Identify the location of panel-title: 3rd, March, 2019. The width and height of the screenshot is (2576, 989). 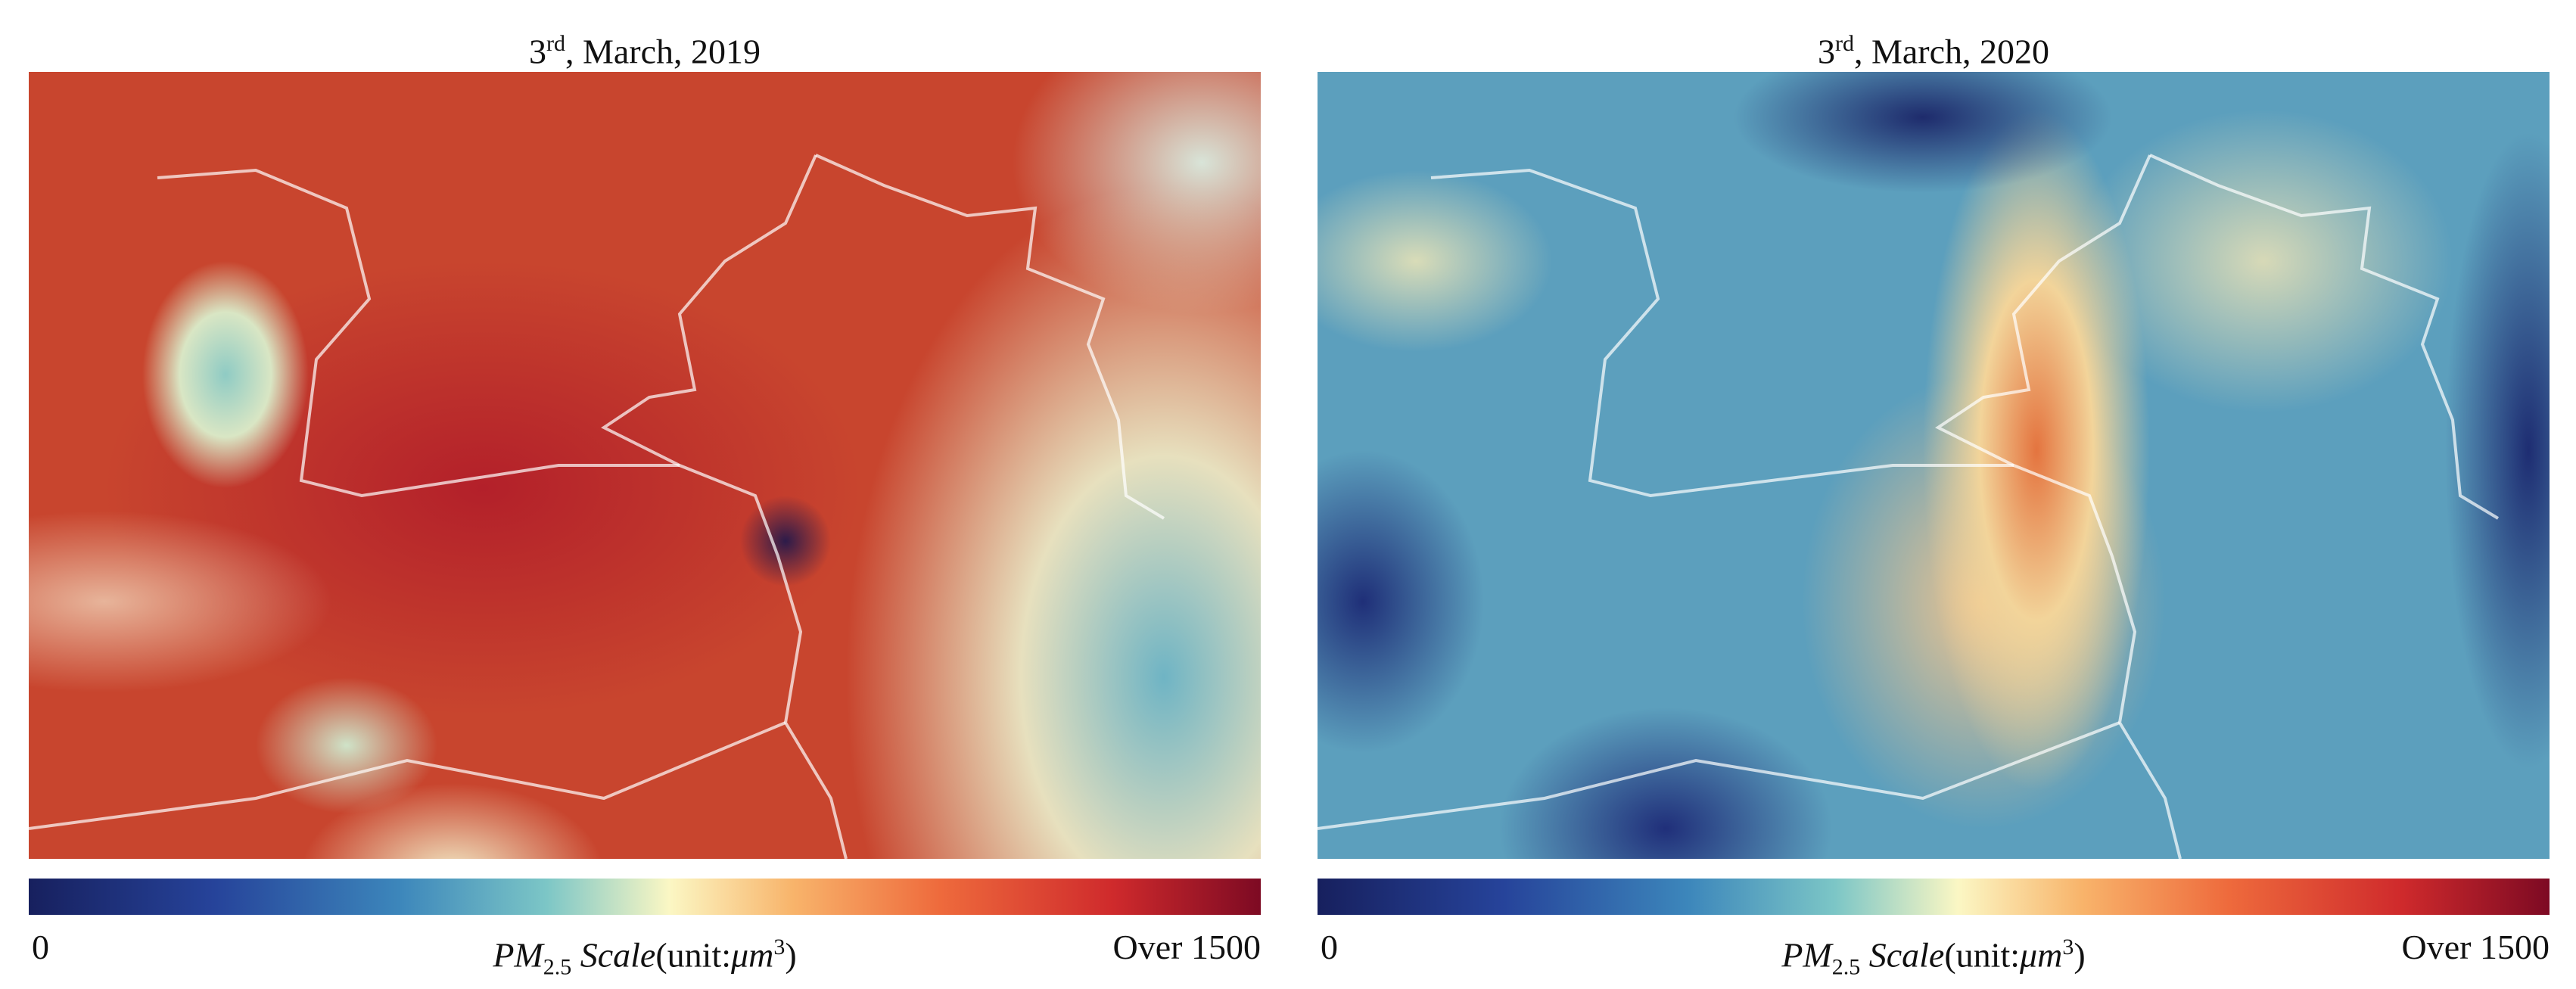
(645, 48).